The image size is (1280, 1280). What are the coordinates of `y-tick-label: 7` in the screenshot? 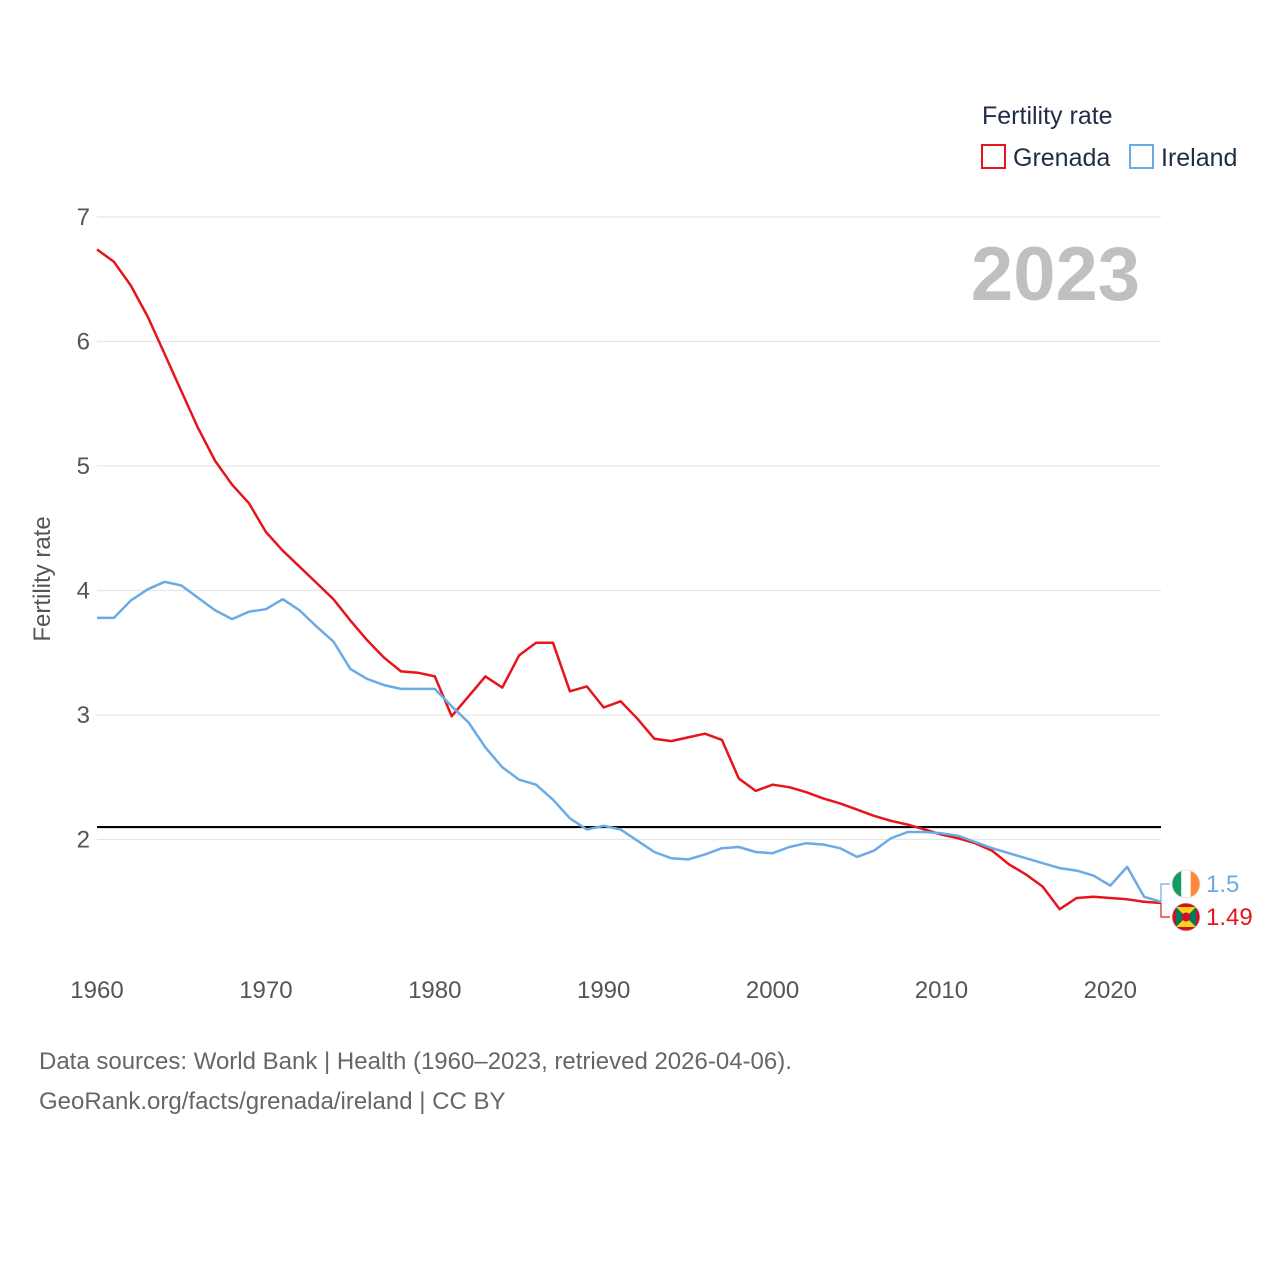 It's located at (83, 217).